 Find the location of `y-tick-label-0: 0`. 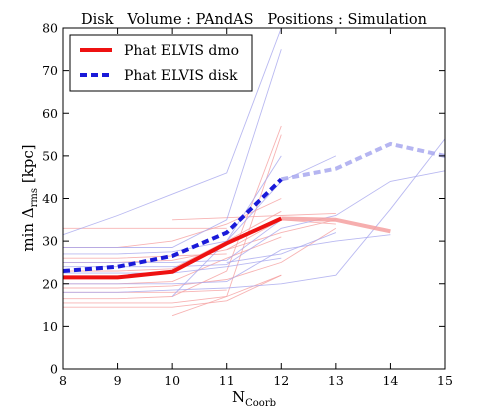

y-tick-label-0: 0 is located at coordinates (54, 369).